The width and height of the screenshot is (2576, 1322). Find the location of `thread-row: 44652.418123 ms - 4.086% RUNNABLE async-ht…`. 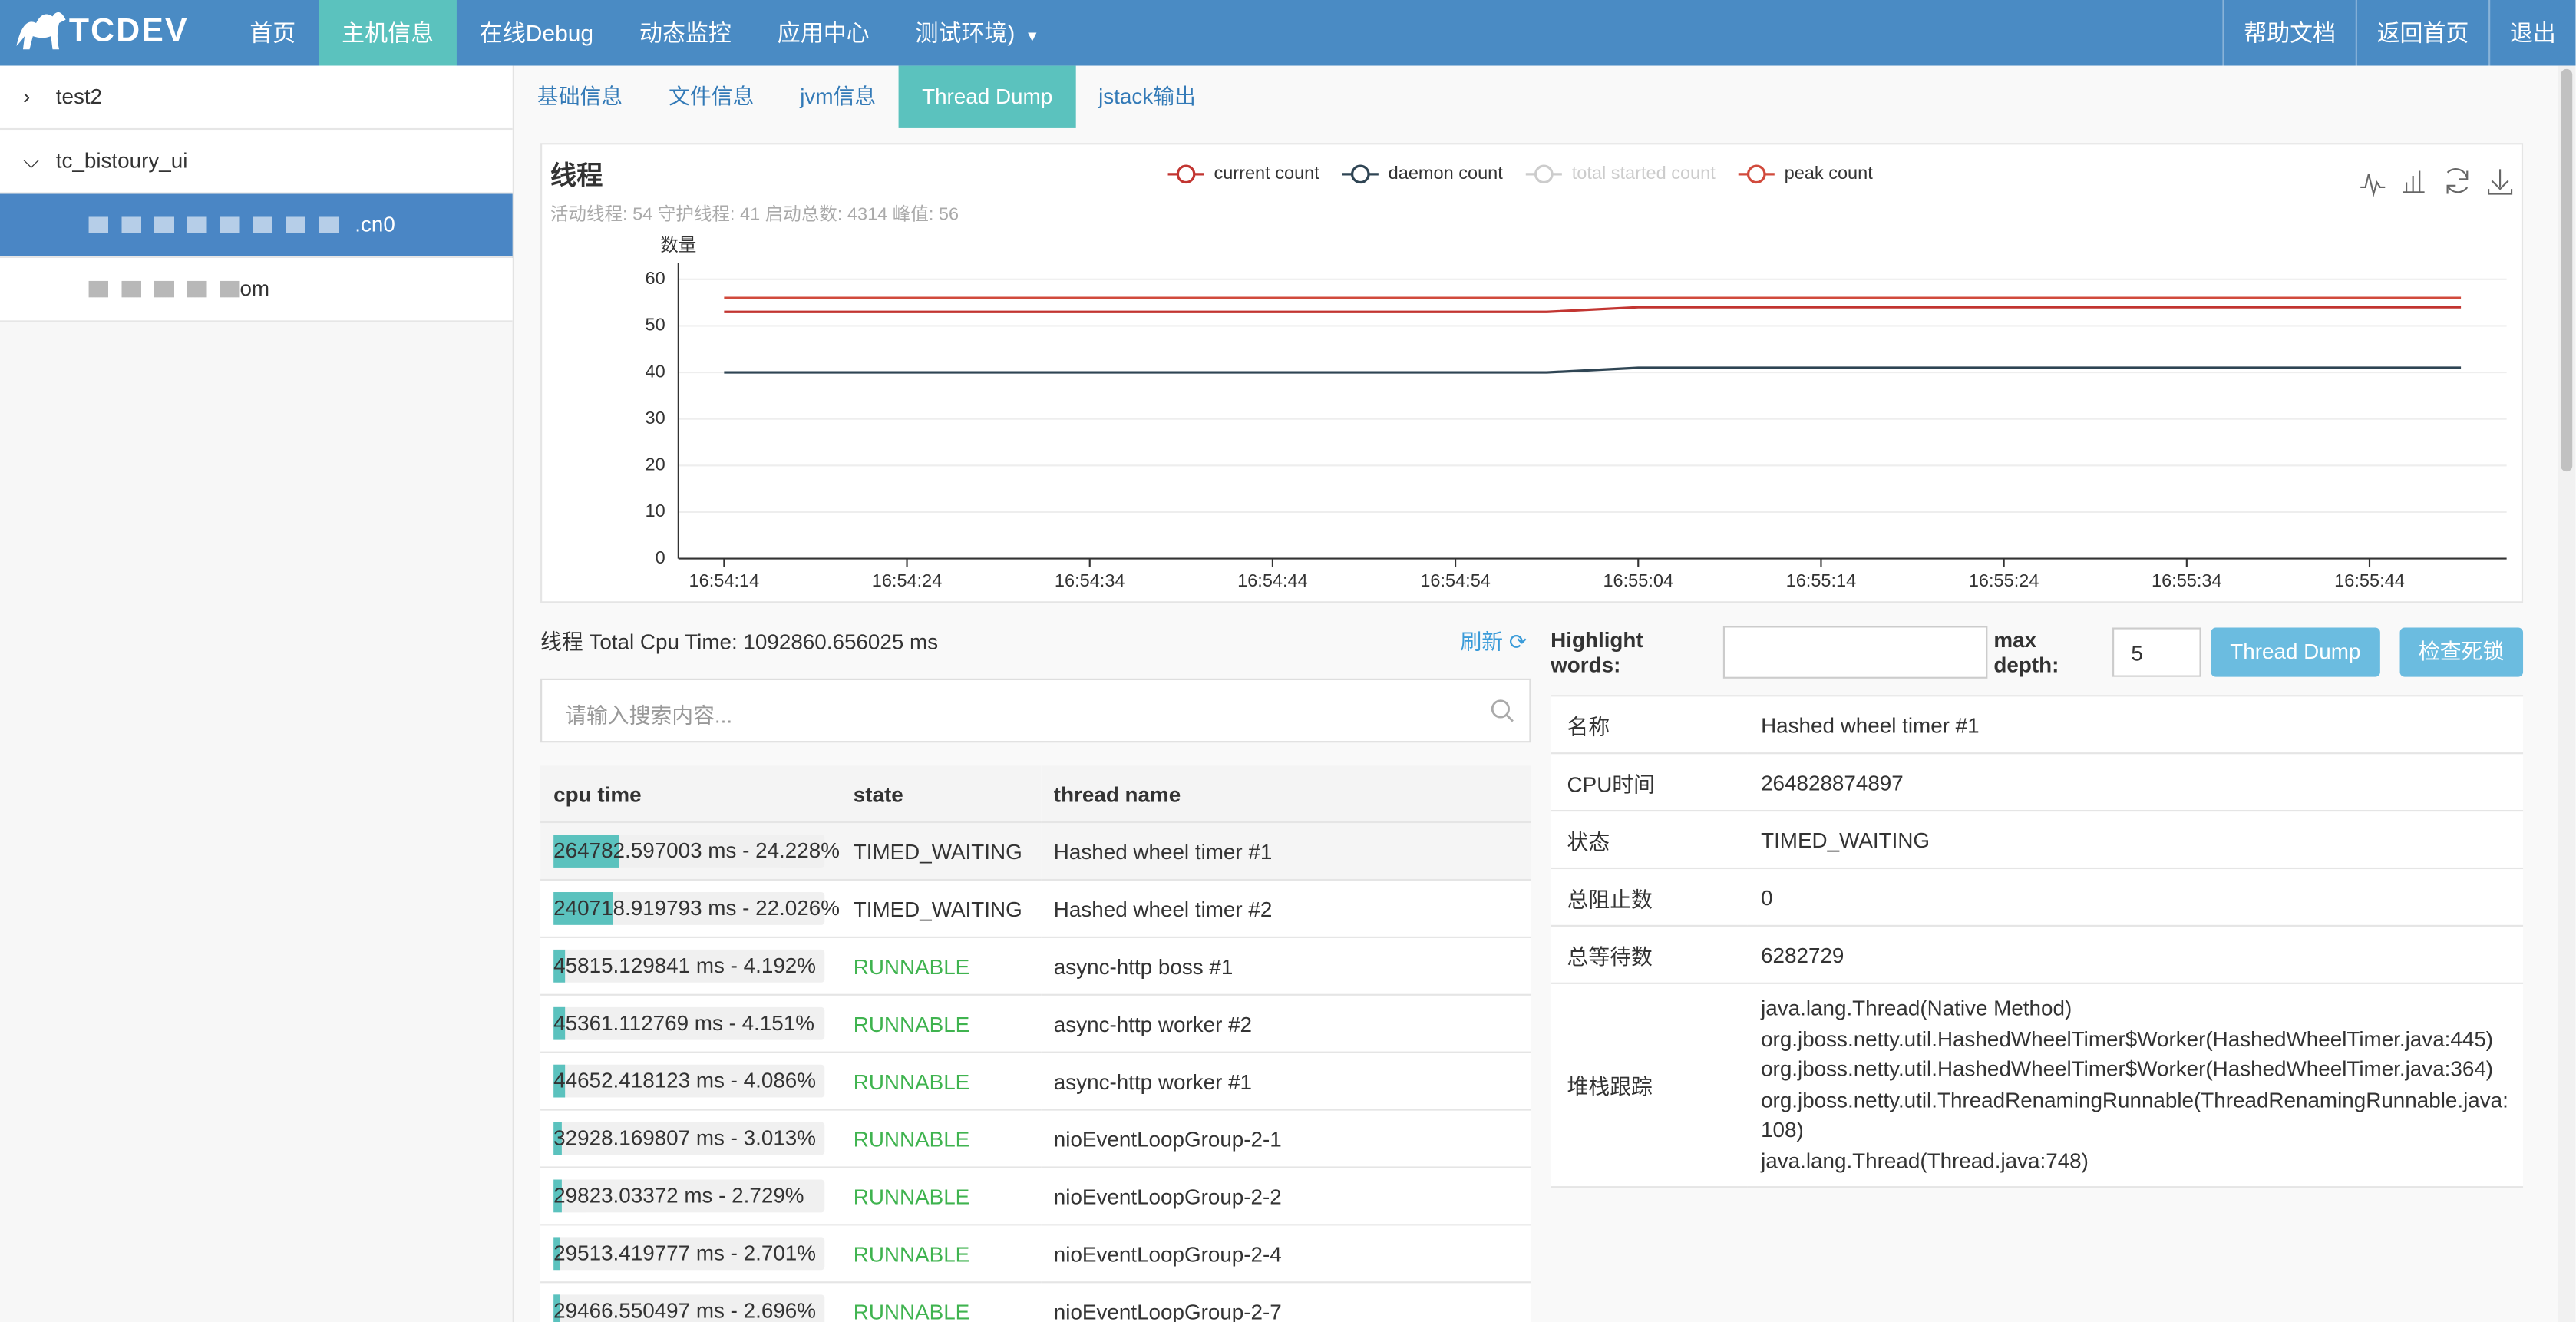

thread-row: 44652.418123 ms - 4.086% RUNNABLE async-ht… is located at coordinates (1035, 1082).